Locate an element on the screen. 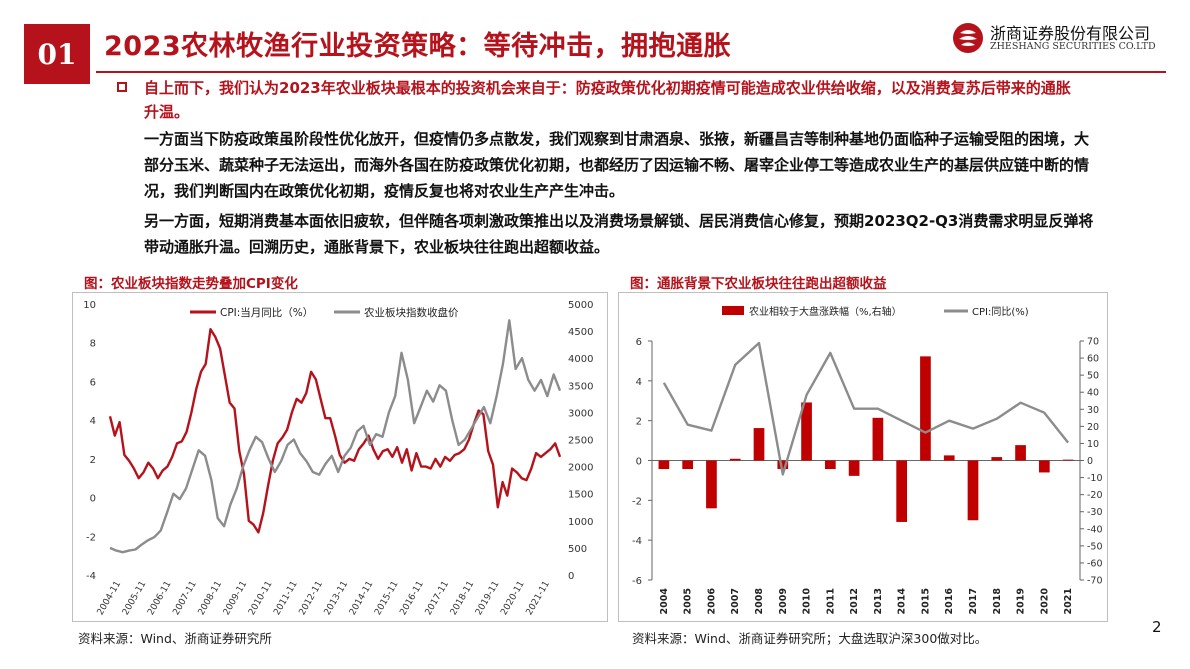 The height and width of the screenshot is (669, 1190). zheshang-logo-icon is located at coordinates (968, 38).